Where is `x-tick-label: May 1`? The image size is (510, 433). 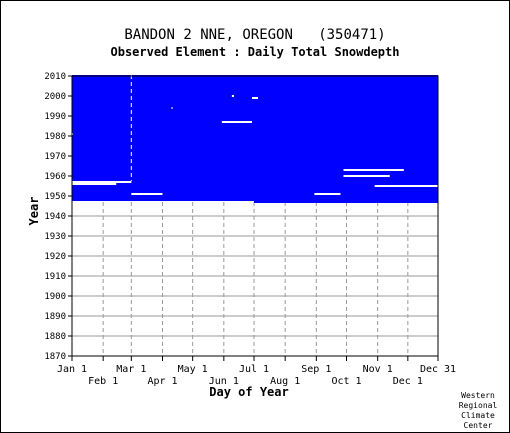 x-tick-label: May 1 is located at coordinates (193, 369).